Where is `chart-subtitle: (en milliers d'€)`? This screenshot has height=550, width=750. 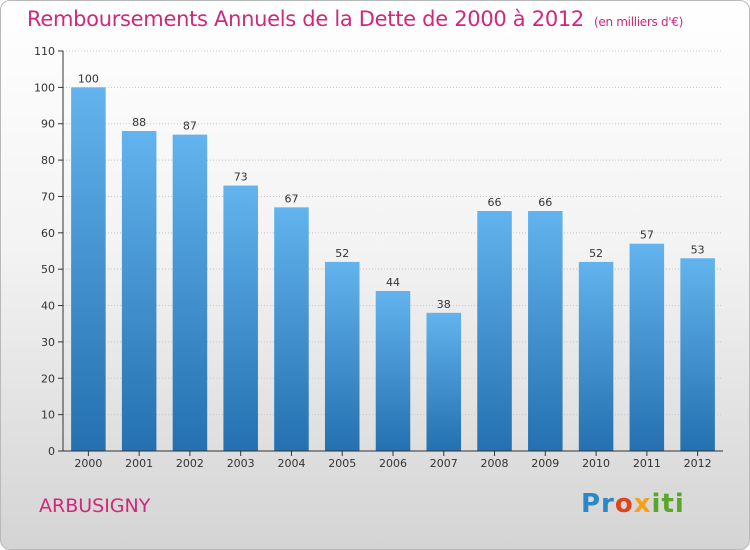 chart-subtitle: (en milliers d'€) is located at coordinates (639, 22).